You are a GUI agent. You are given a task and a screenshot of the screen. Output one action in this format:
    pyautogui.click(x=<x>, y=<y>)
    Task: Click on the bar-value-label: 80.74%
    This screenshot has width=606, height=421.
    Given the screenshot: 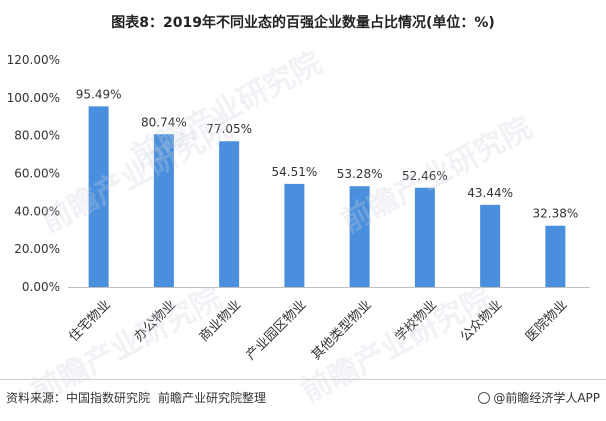 What is the action you would take?
    pyautogui.click(x=164, y=122)
    